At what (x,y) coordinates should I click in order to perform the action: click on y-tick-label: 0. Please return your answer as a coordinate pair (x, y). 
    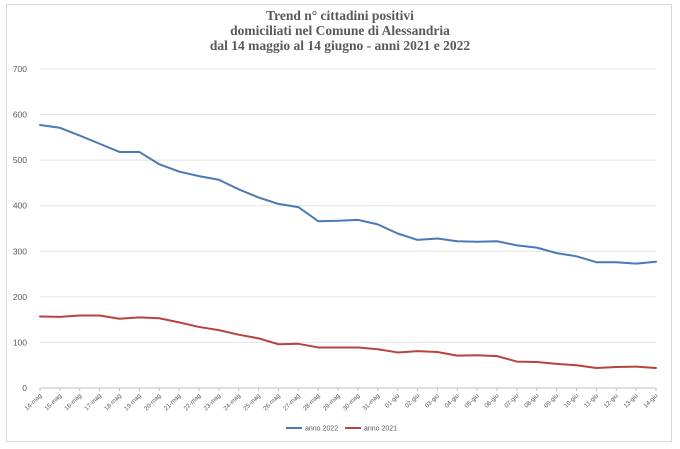
    Looking at the image, I should click on (24, 388).